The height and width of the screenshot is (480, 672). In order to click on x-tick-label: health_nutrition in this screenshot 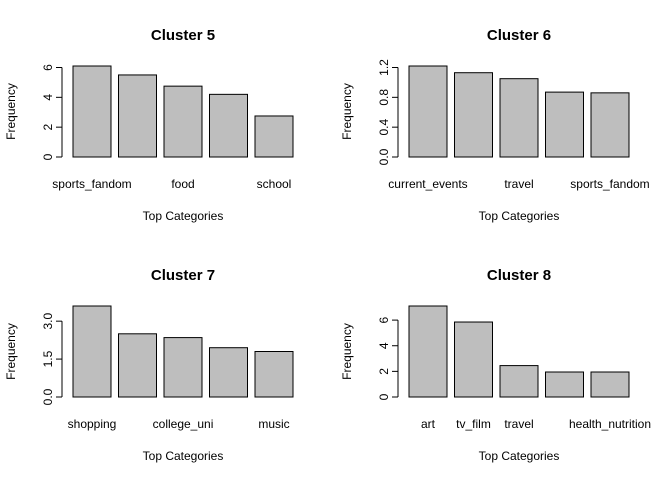, I will do `click(610, 424)`.